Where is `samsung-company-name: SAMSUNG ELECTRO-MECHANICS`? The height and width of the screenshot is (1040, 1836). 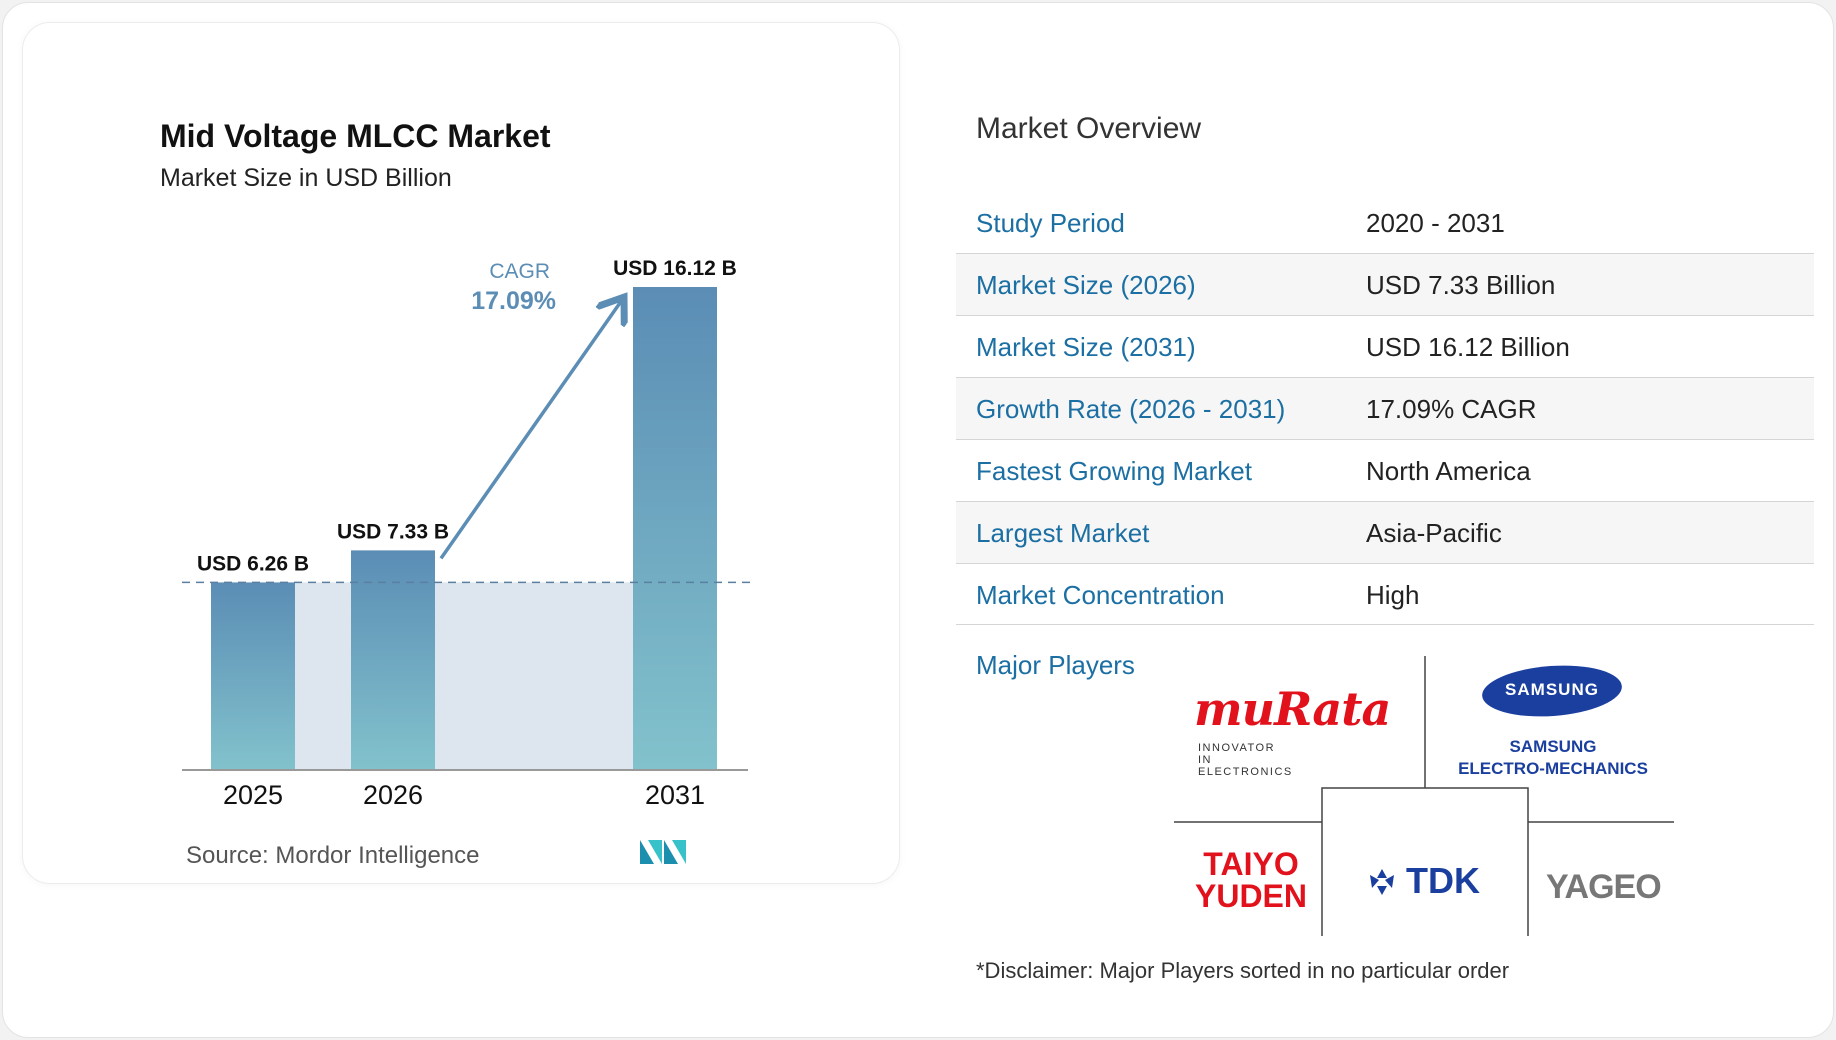 samsung-company-name: SAMSUNG ELECTRO-MECHANICS is located at coordinates (1553, 758).